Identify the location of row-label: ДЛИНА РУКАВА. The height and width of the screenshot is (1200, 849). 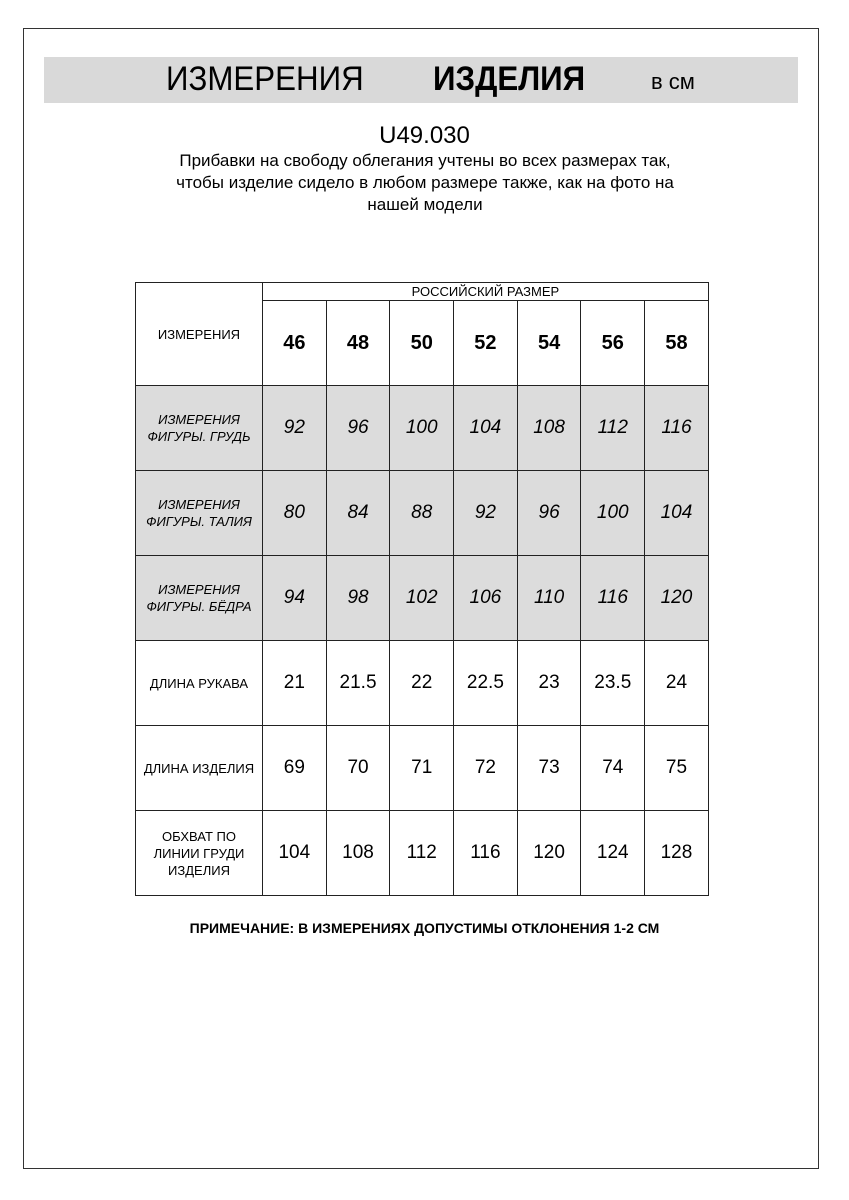
(199, 683).